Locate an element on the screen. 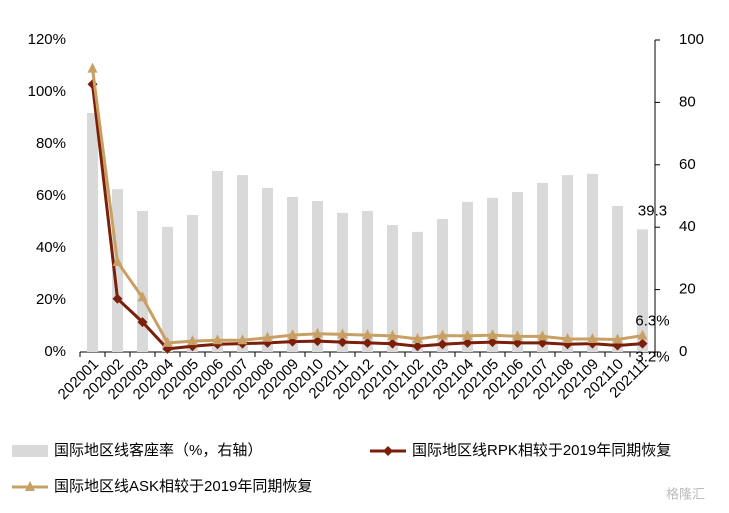 The width and height of the screenshot is (729, 513). y-tick-label: 60% is located at coordinates (51, 195).